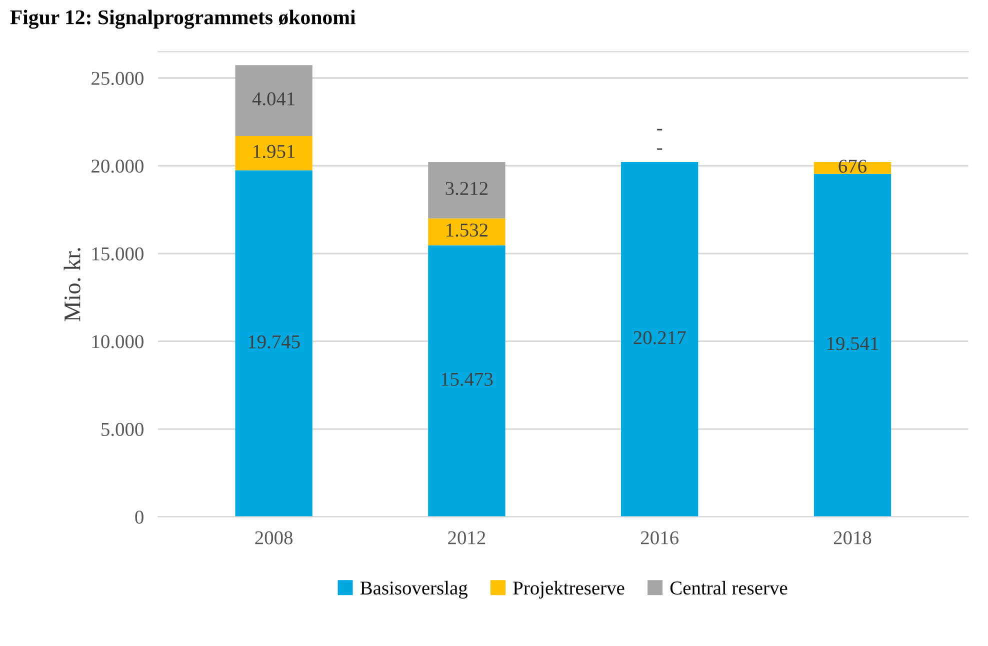 The image size is (988, 646). I want to click on y-tick-label: 0, so click(139, 517).